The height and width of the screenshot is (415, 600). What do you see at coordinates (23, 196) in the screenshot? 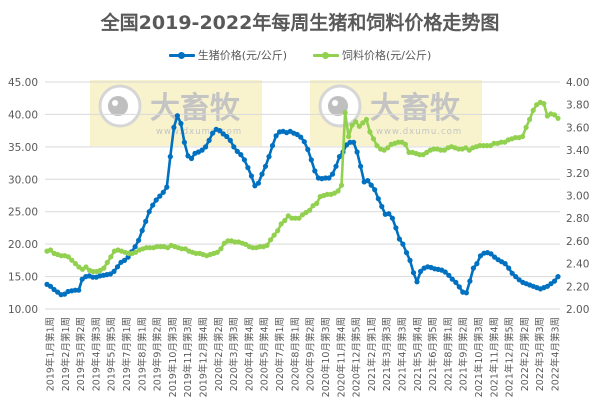
I see `y-axis-left: 45.00 40.00 35.00 30.00 25.00 20.00 15.00 10.00` at bounding box center [23, 196].